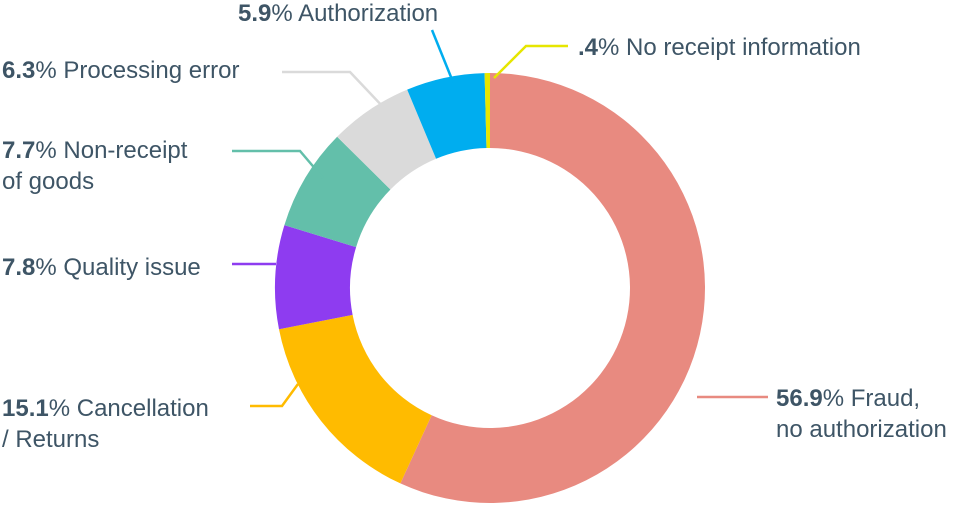 The width and height of the screenshot is (976, 508). I want to click on slice-label: 7.8% Quality issue, so click(101, 267).